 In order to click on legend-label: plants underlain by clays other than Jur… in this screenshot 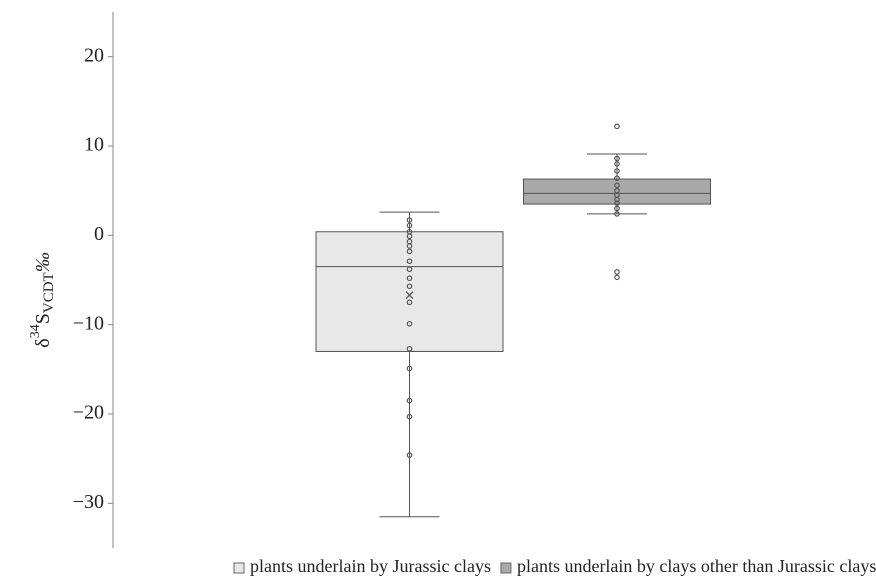, I will do `click(696, 566)`.